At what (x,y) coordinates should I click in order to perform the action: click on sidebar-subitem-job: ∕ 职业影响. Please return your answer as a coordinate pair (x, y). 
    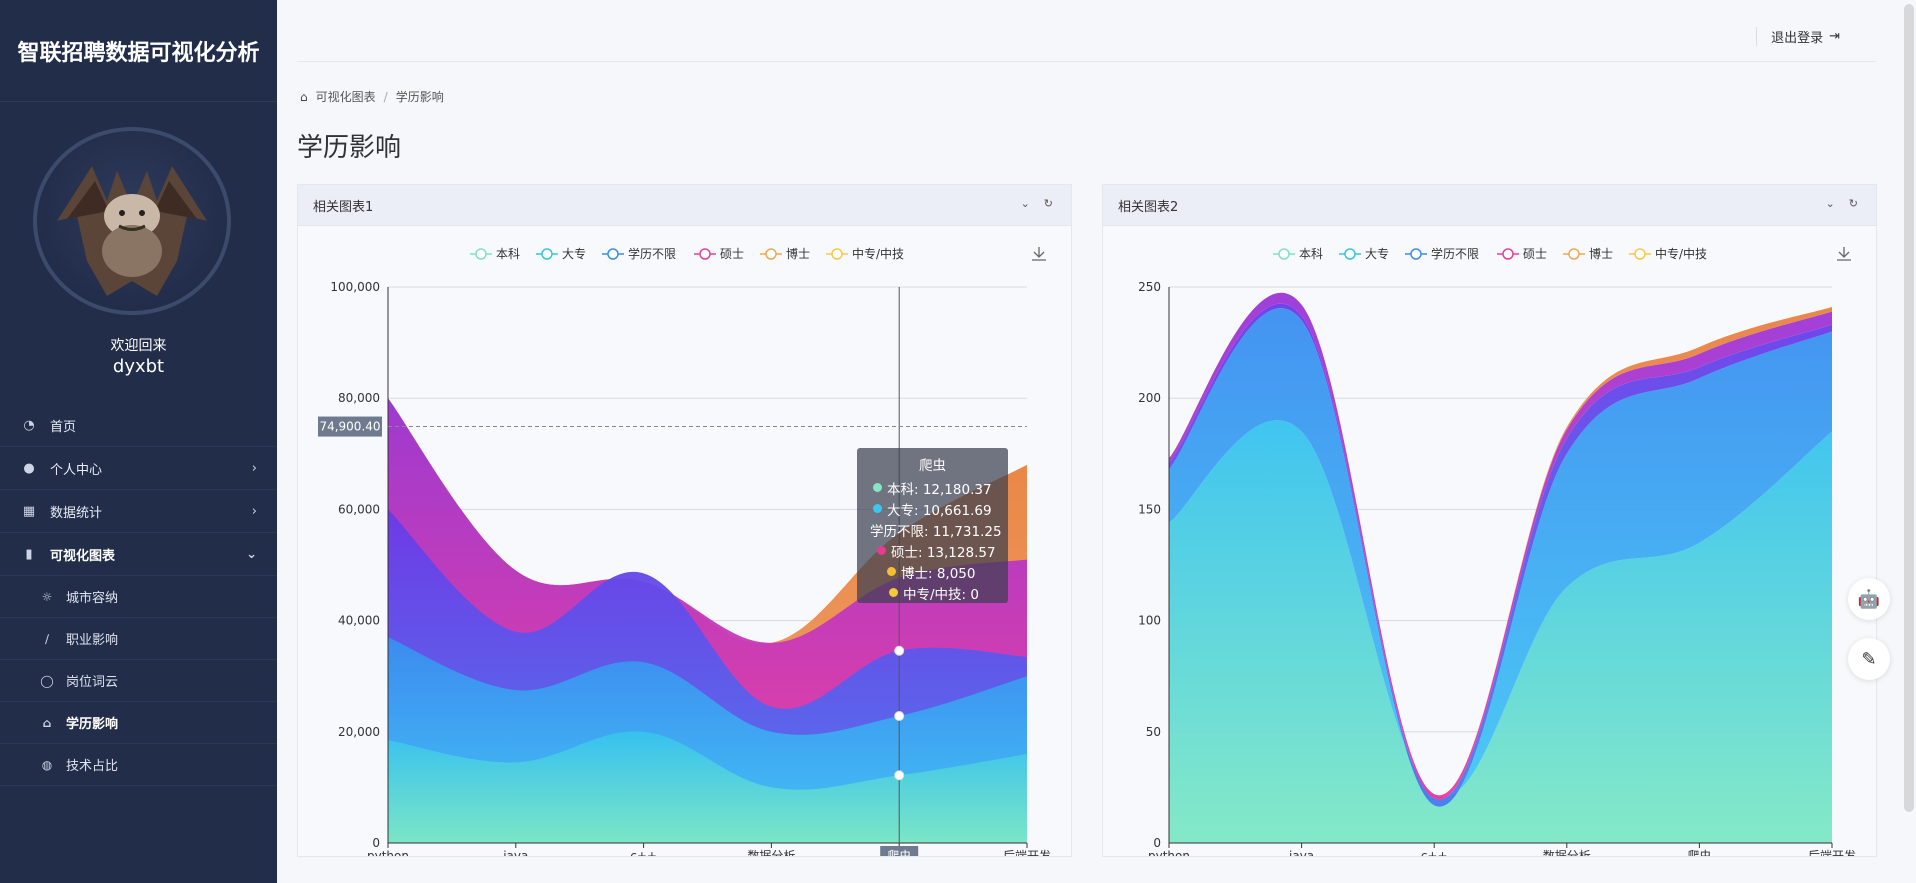
    Looking at the image, I should click on (138, 639).